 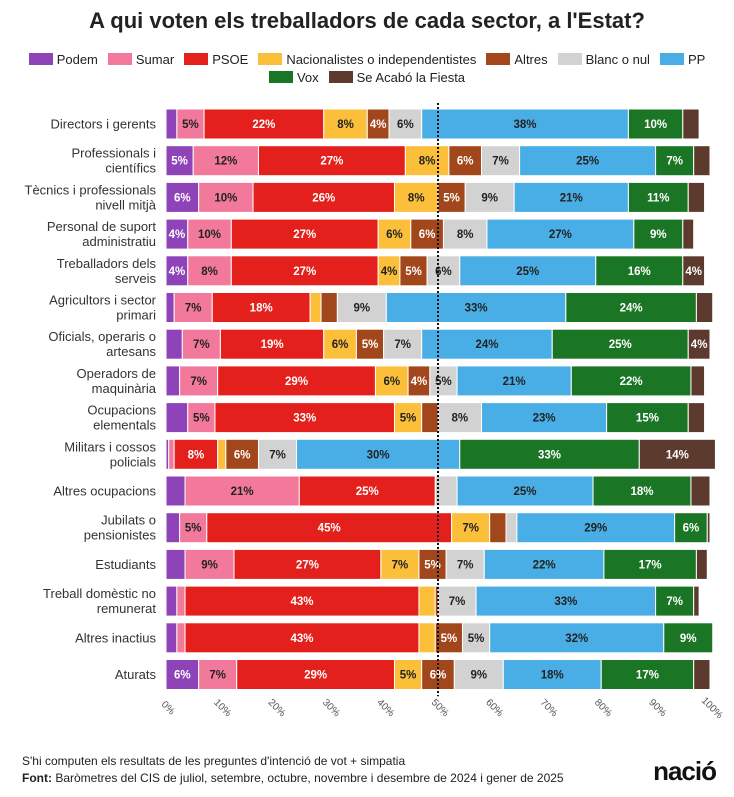 I want to click on data-label: 25%, so click(x=527, y=272).